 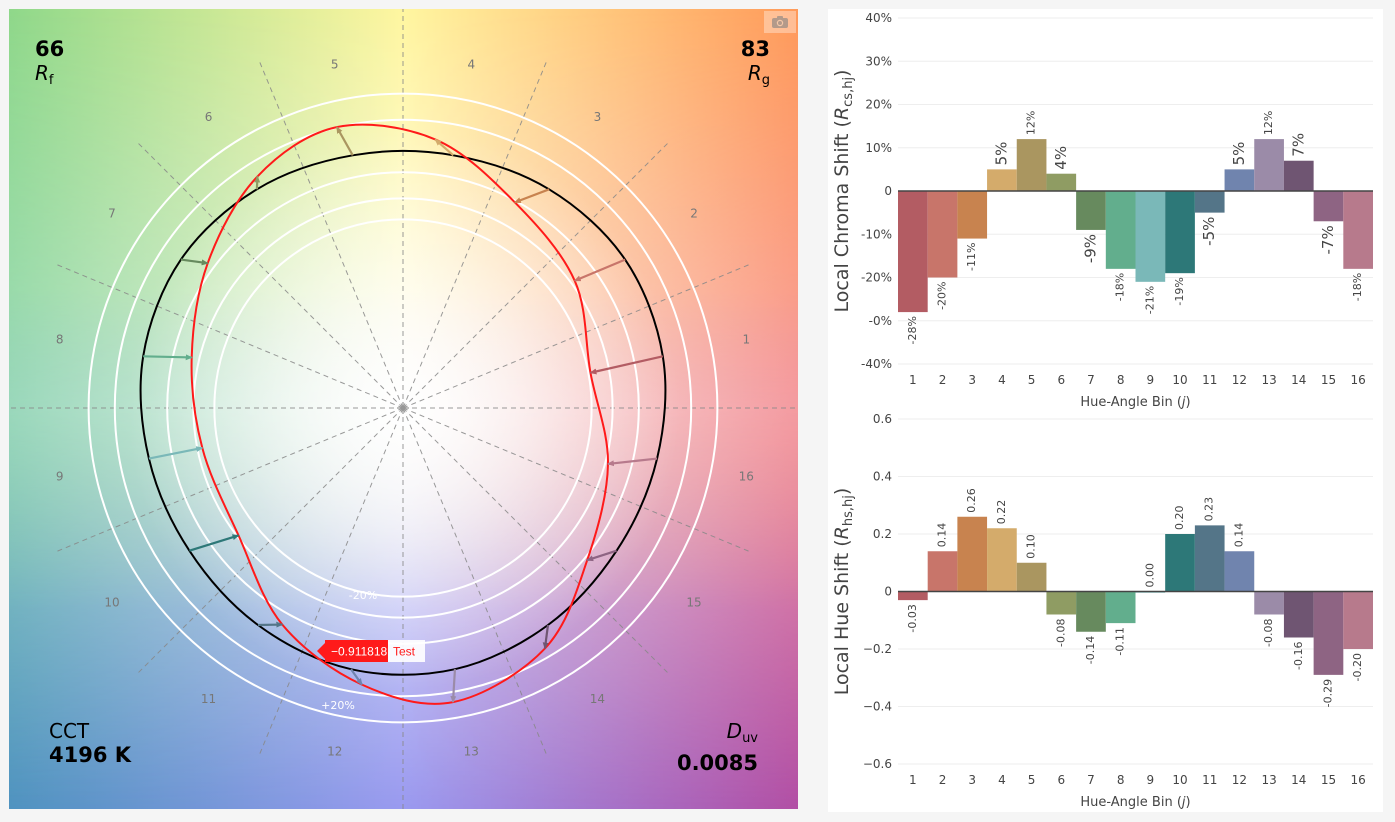 What do you see at coordinates (1327, 693) in the screenshot?
I see `bar-data-label: -0.29` at bounding box center [1327, 693].